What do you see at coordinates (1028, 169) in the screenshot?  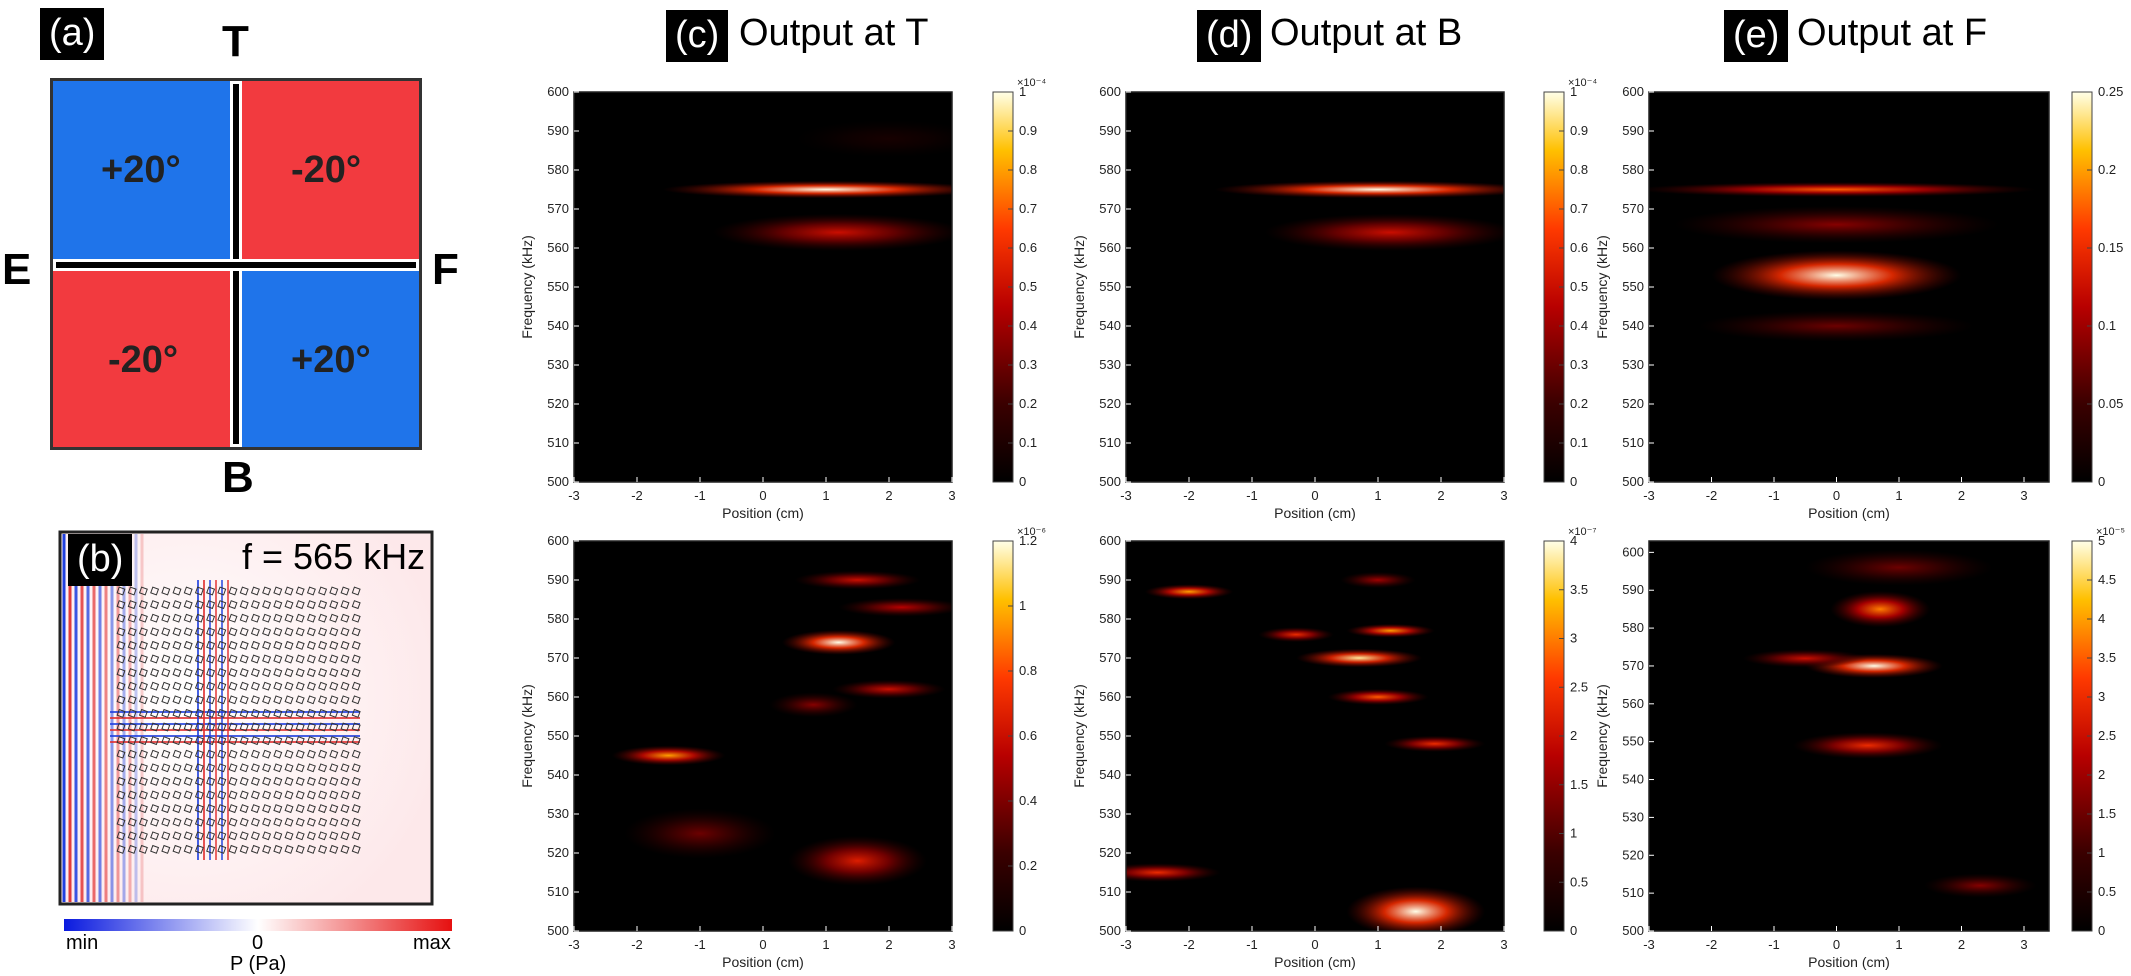 I see `colorbar-tick-label: 0.8` at bounding box center [1028, 169].